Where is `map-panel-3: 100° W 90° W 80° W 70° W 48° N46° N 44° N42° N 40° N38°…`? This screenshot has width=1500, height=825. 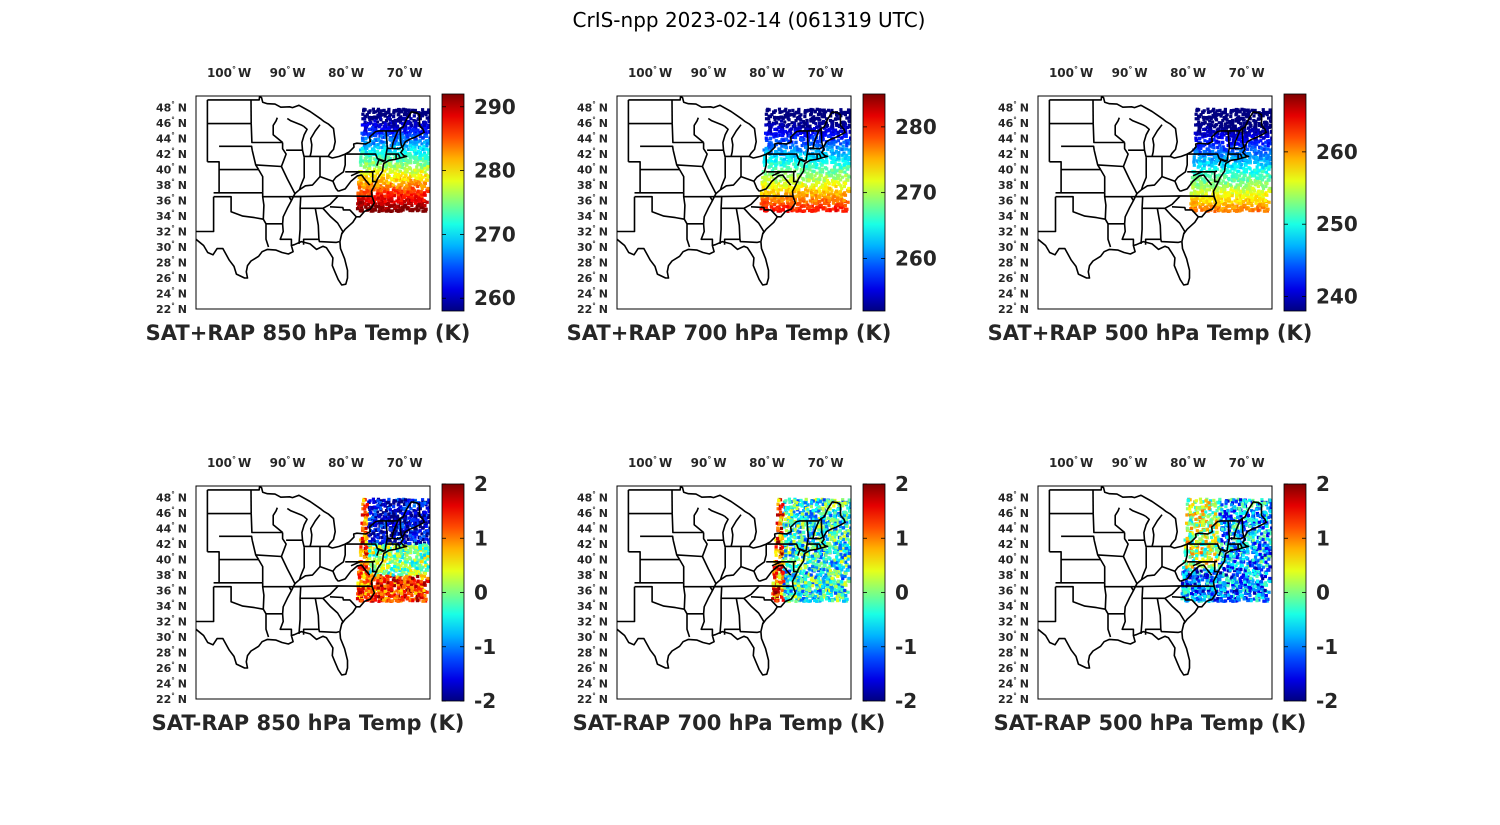 map-panel-3: 100° W 90° W 80° W 70° W 48° N46° N 44° N42° N 40° N38°… is located at coordinates (1173, 205).